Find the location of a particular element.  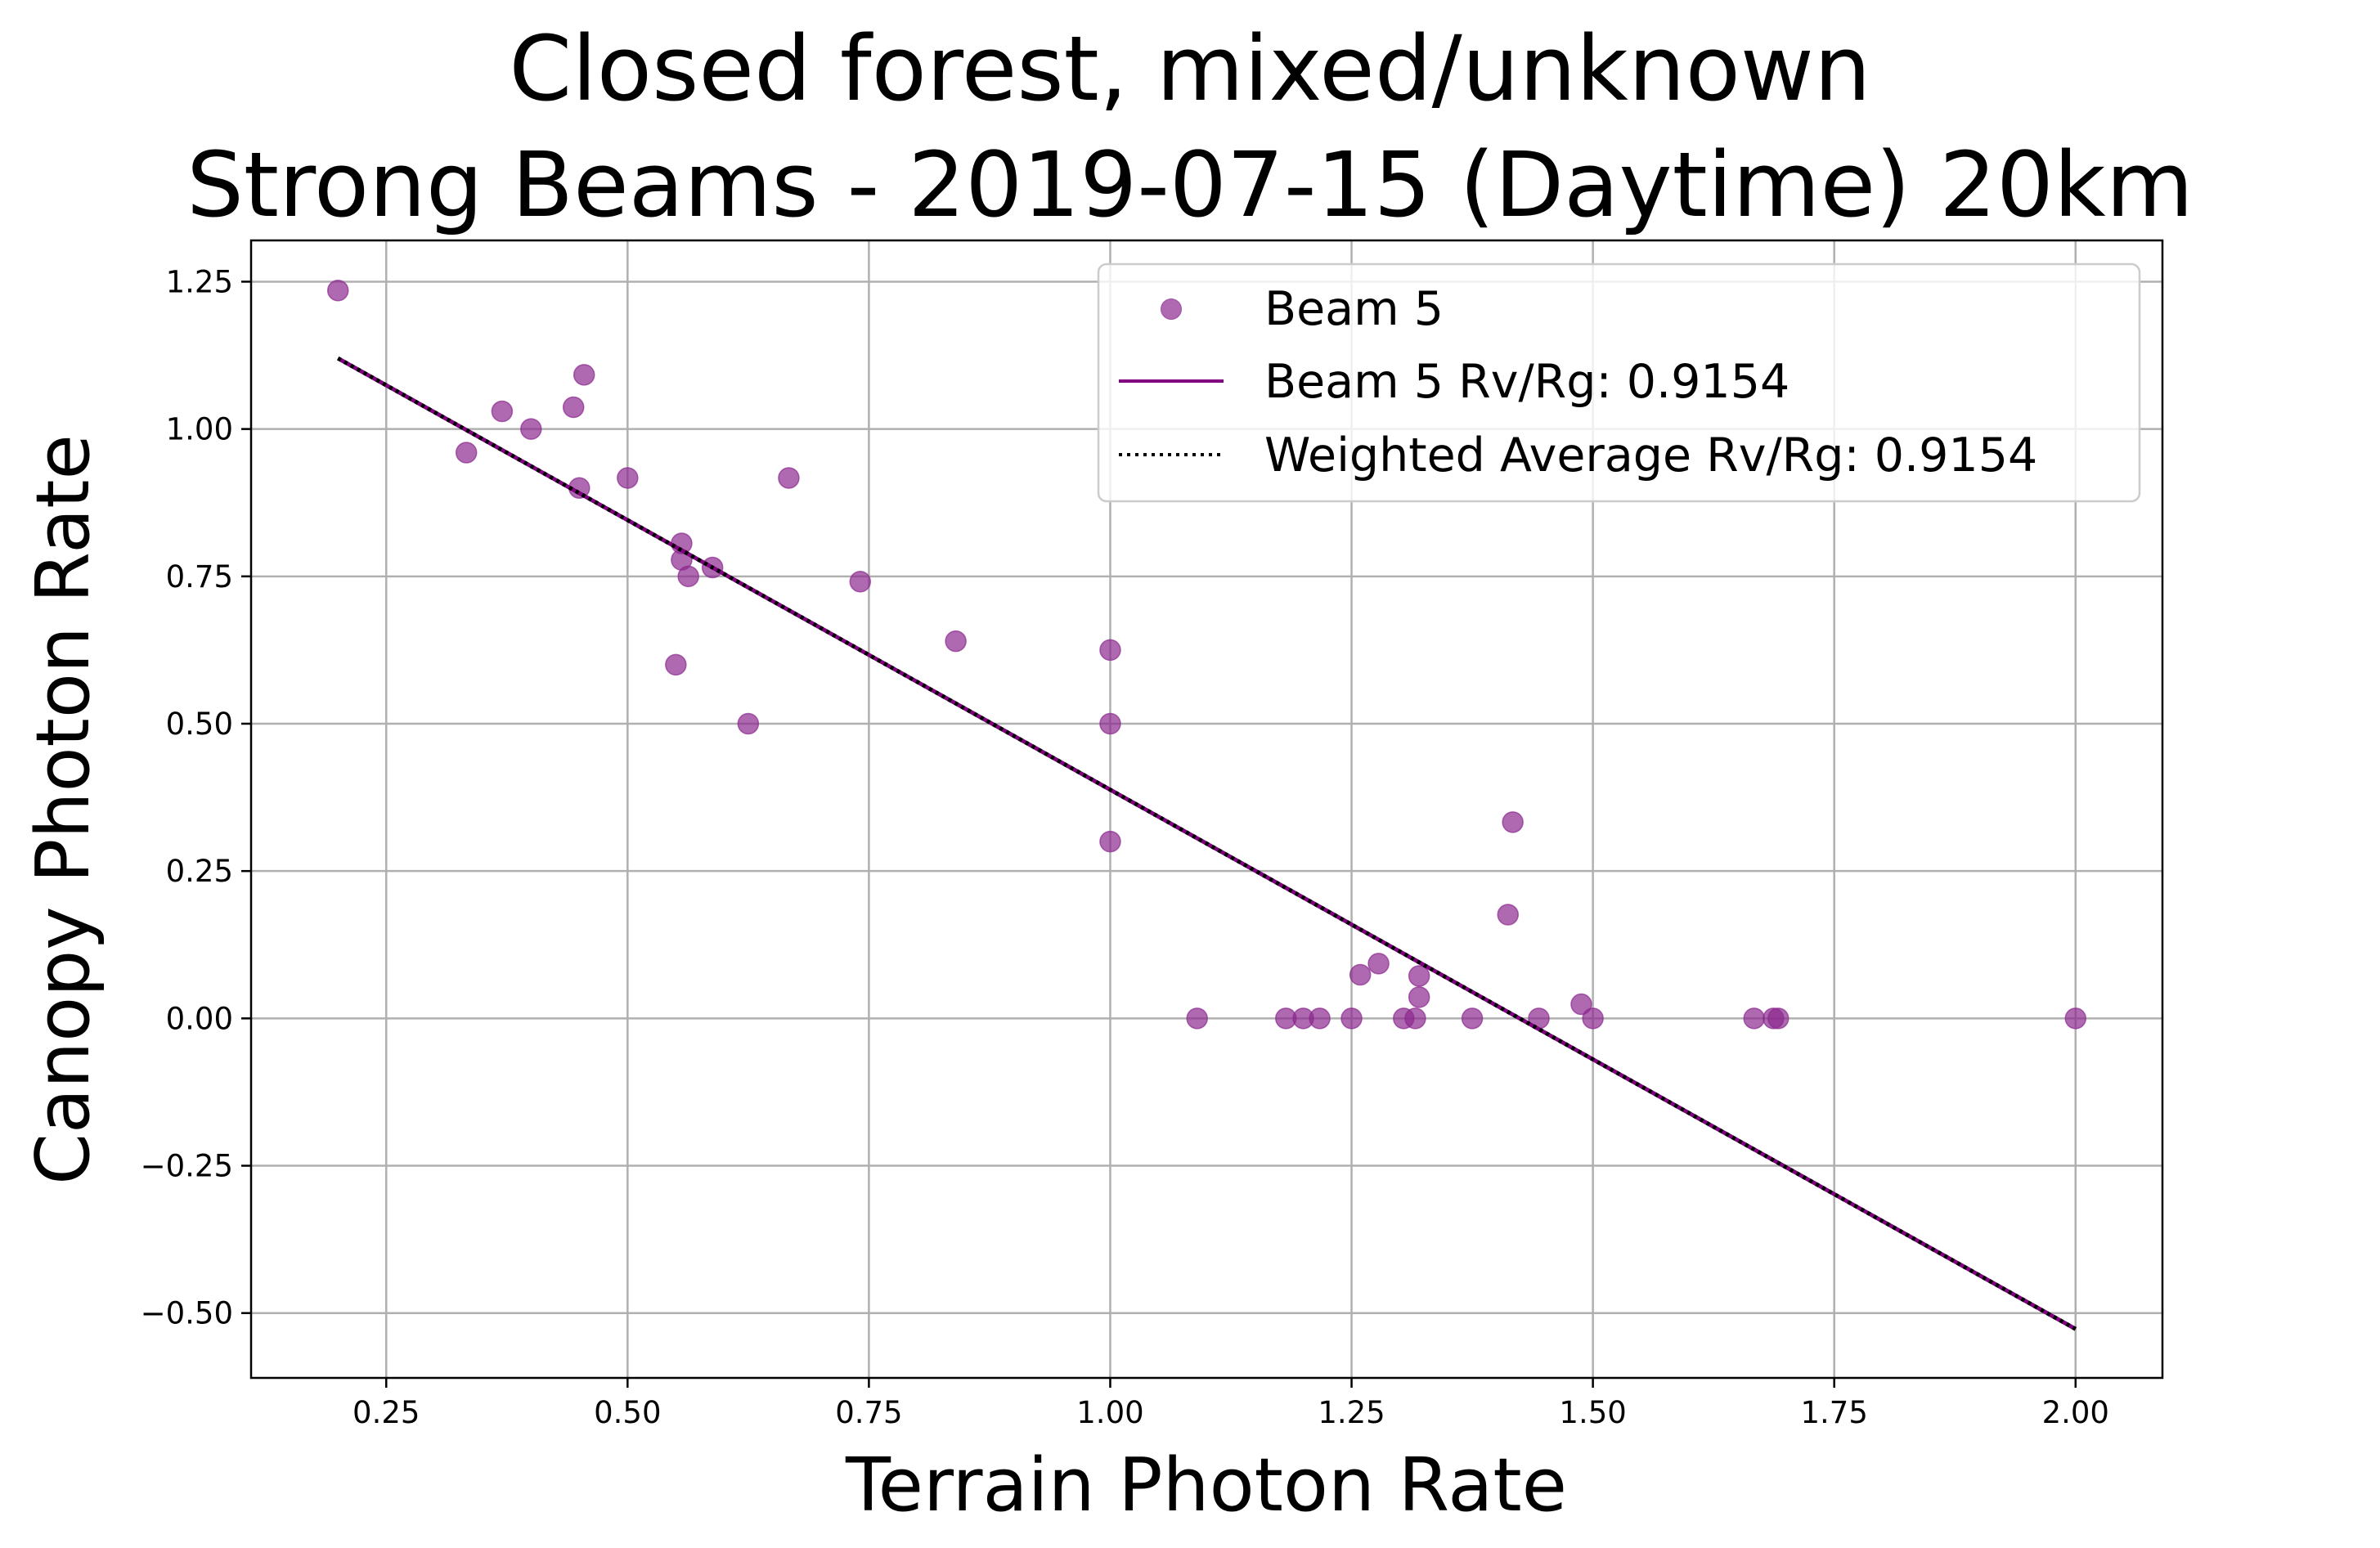

legend-label-beam5: Beam 5 is located at coordinates (1354, 309).